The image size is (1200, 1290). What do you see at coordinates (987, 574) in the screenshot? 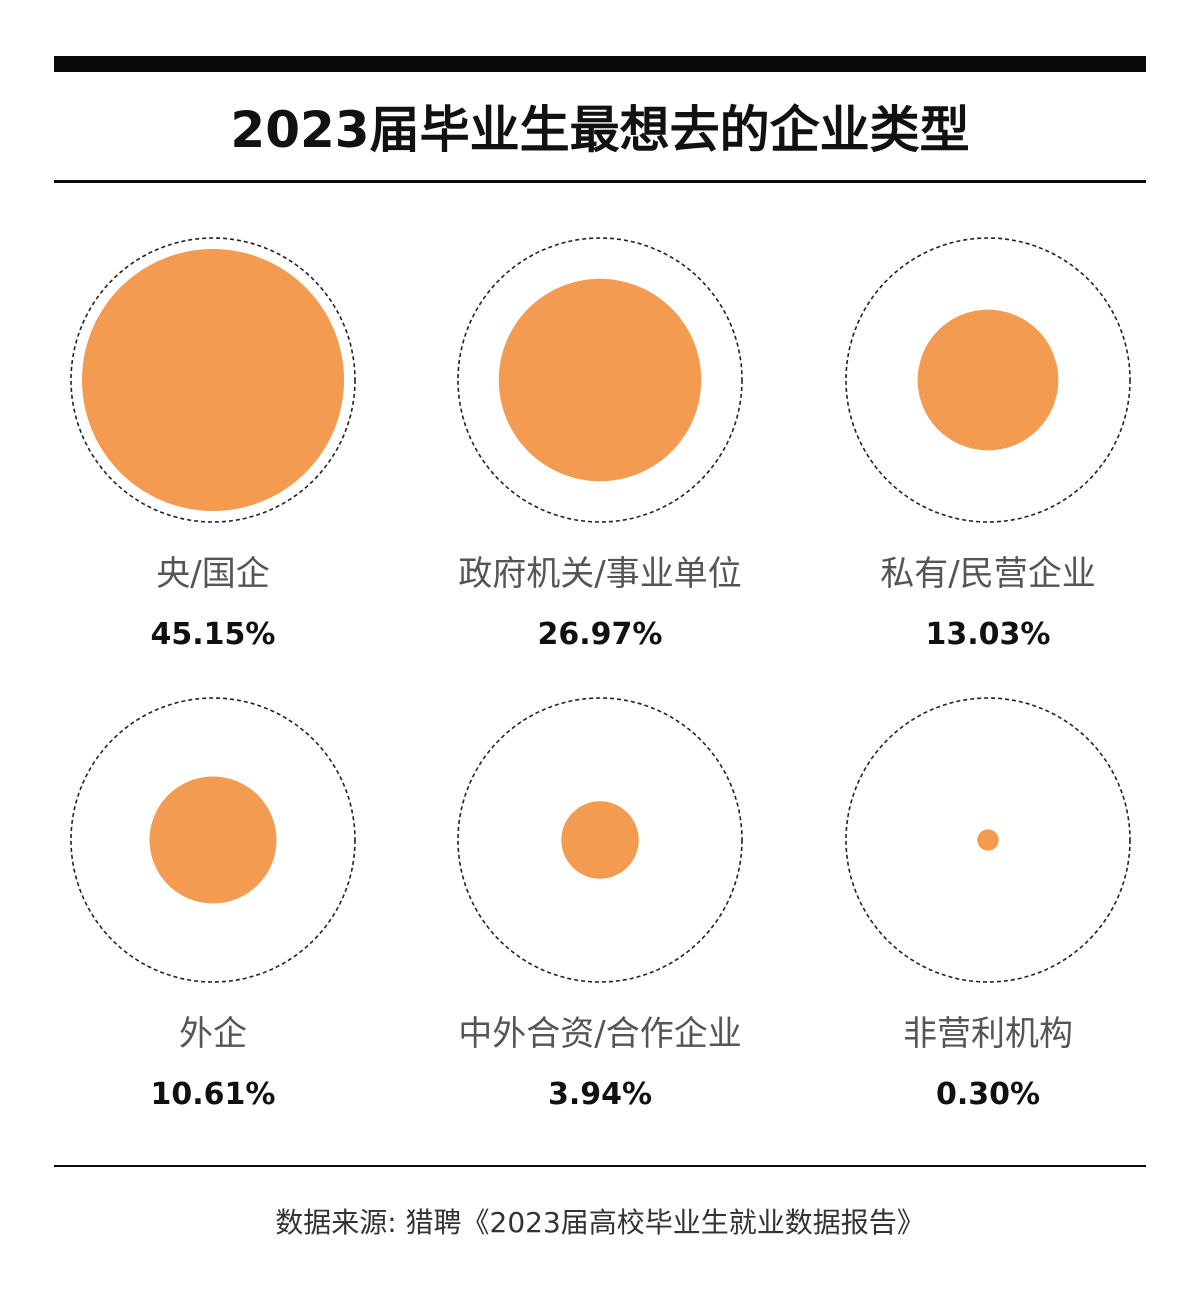
I see `category-label-3: 私有/民营企业` at bounding box center [987, 574].